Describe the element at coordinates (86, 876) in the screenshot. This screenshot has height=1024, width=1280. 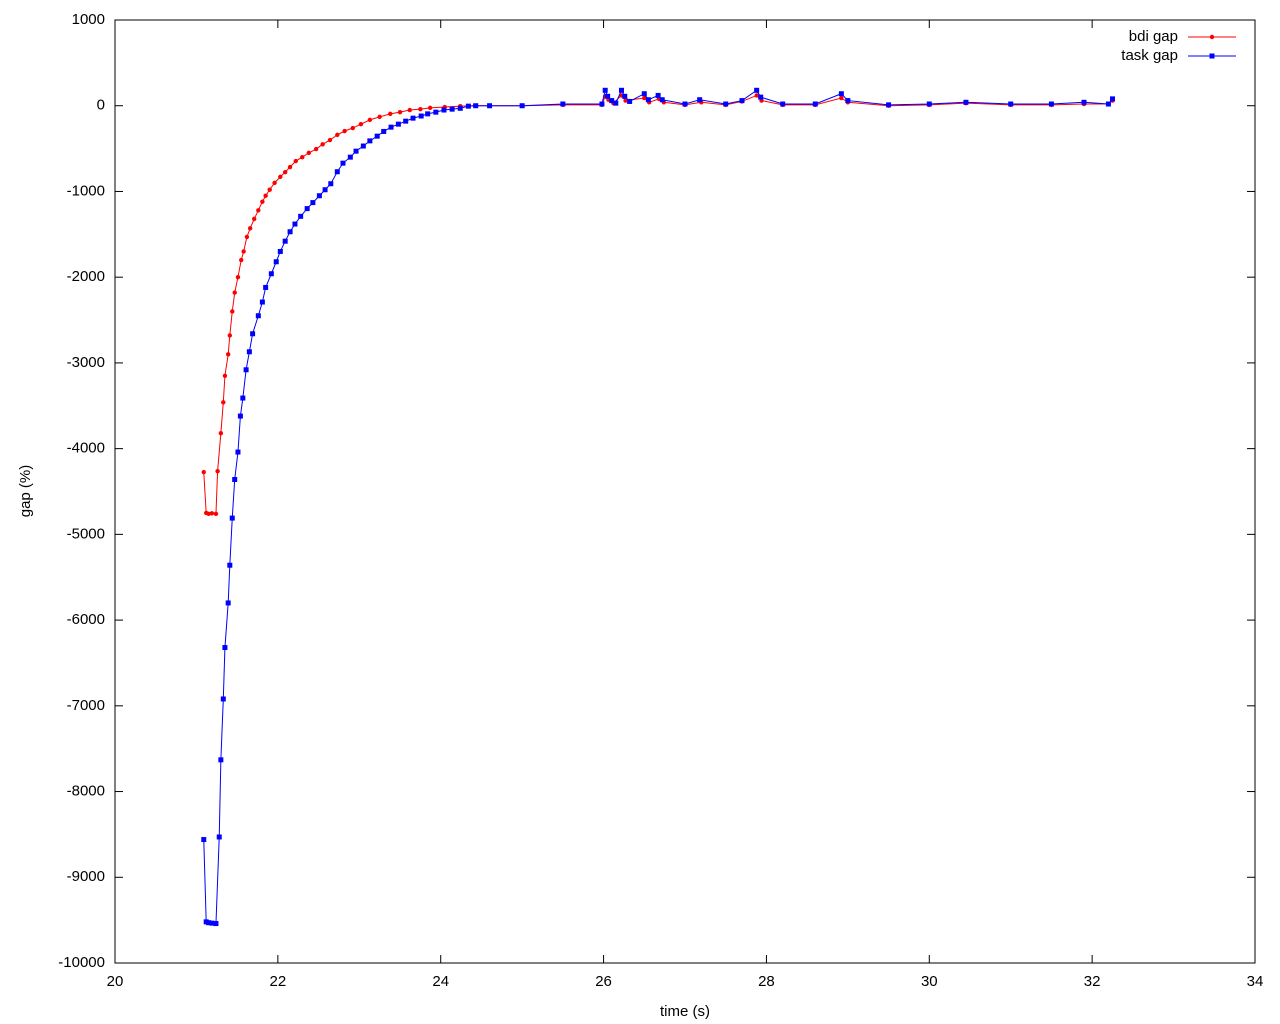
I see `y-tick-label: -9000` at that location.